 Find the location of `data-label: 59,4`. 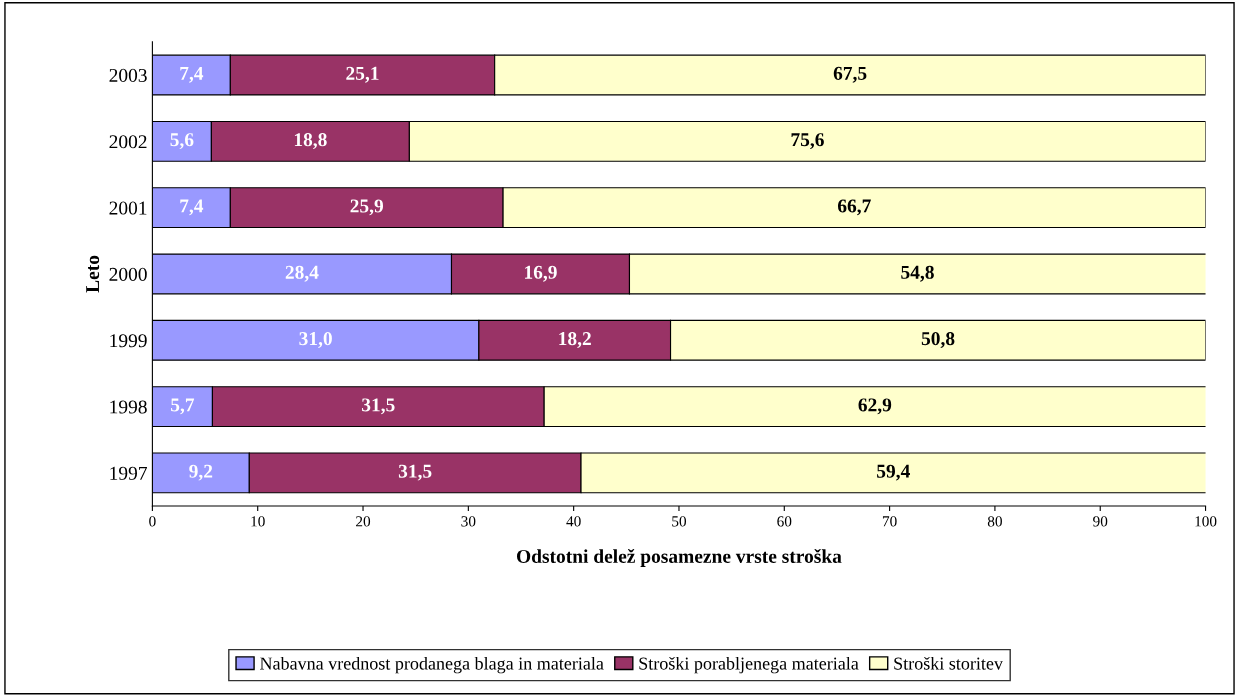

data-label: 59,4 is located at coordinates (893, 472).